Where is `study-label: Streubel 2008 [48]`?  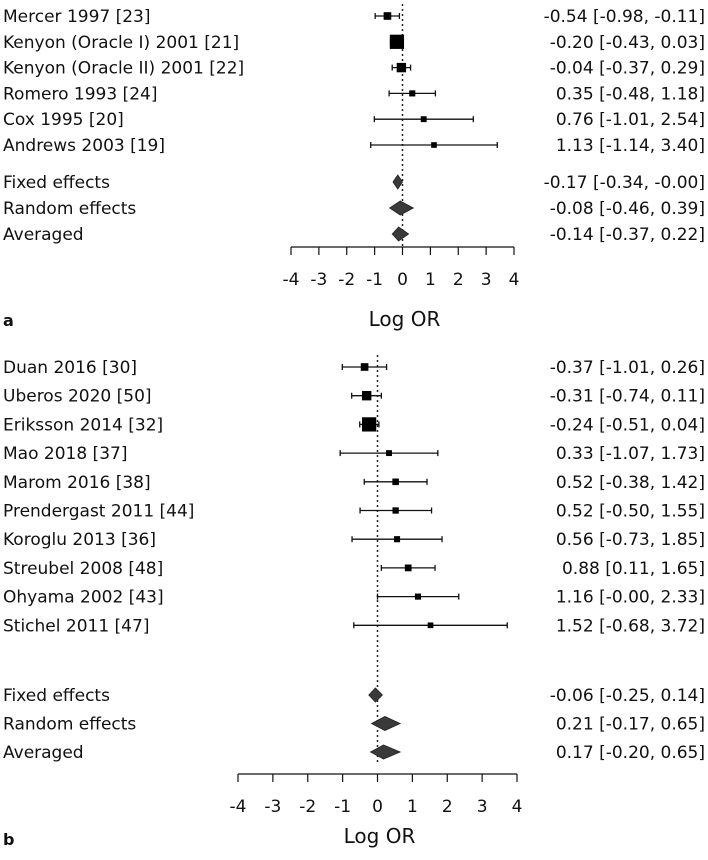 study-label: Streubel 2008 [48] is located at coordinates (83, 569).